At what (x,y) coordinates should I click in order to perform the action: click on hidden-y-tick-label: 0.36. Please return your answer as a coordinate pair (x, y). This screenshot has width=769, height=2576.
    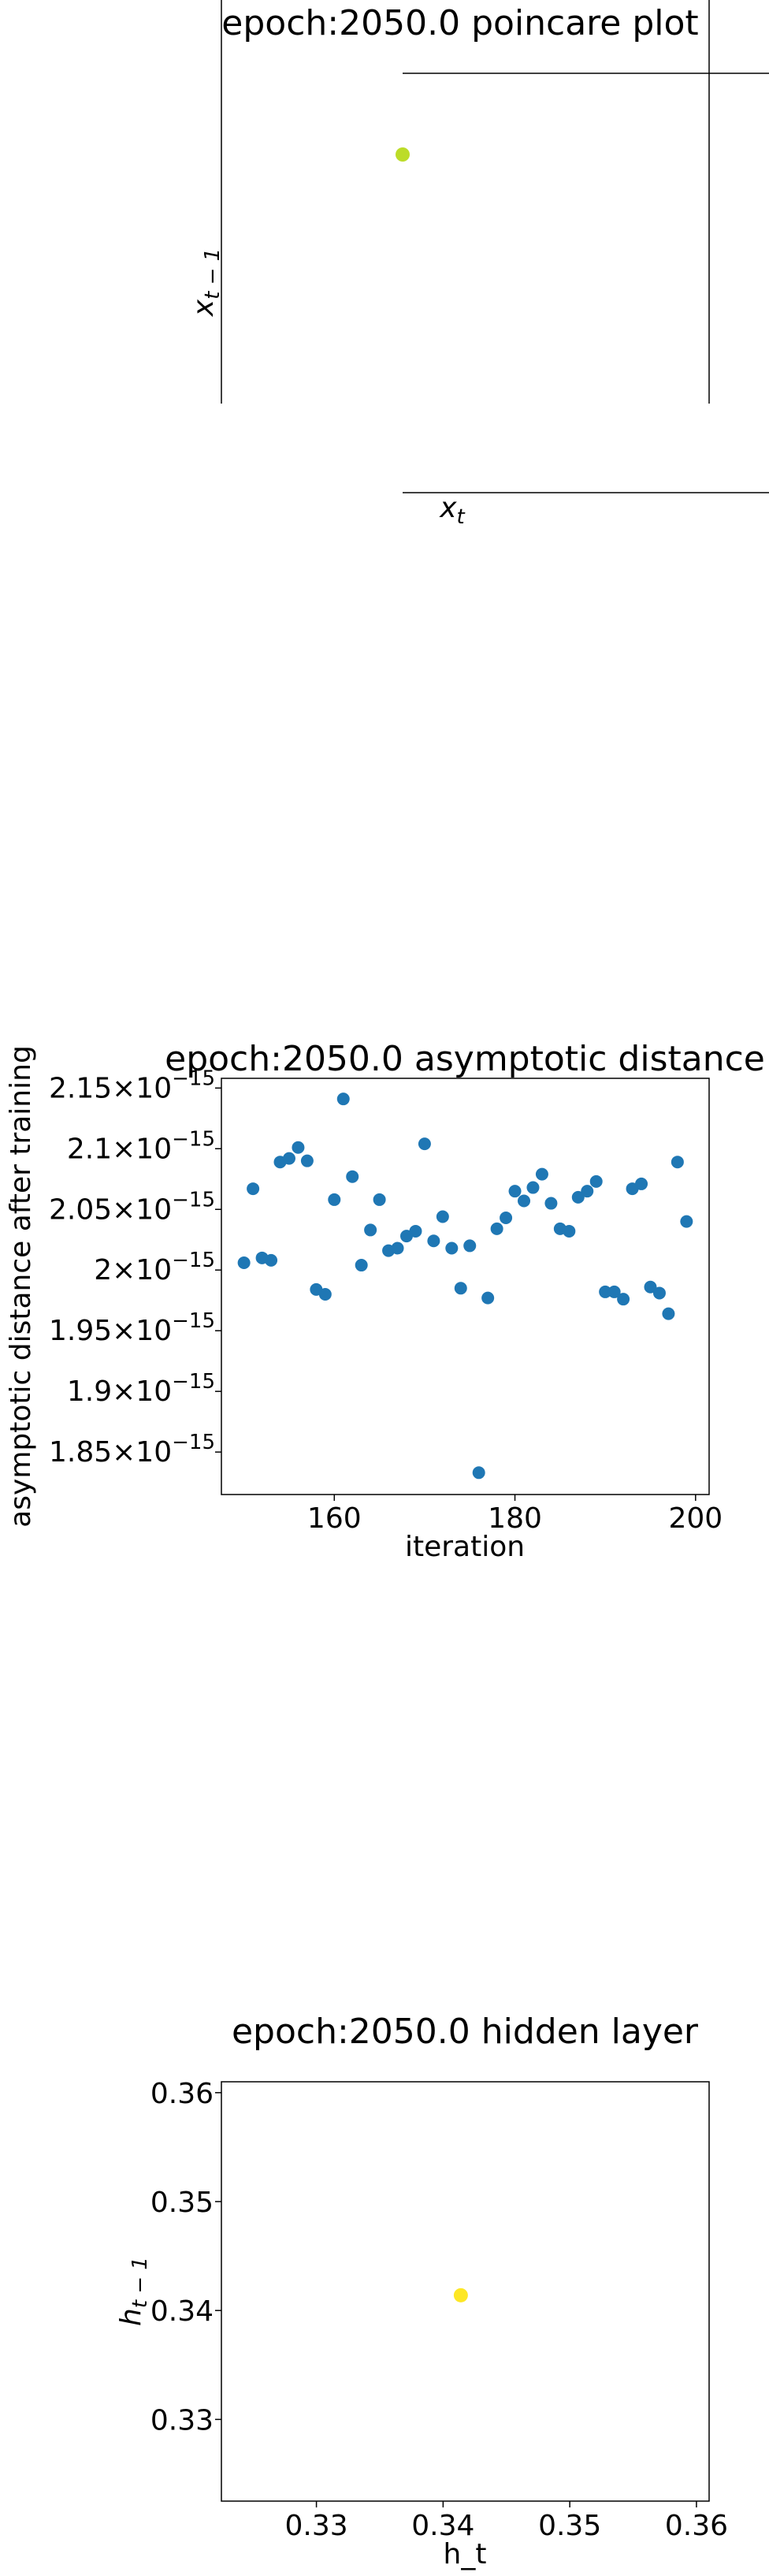
    Looking at the image, I should click on (182, 2094).